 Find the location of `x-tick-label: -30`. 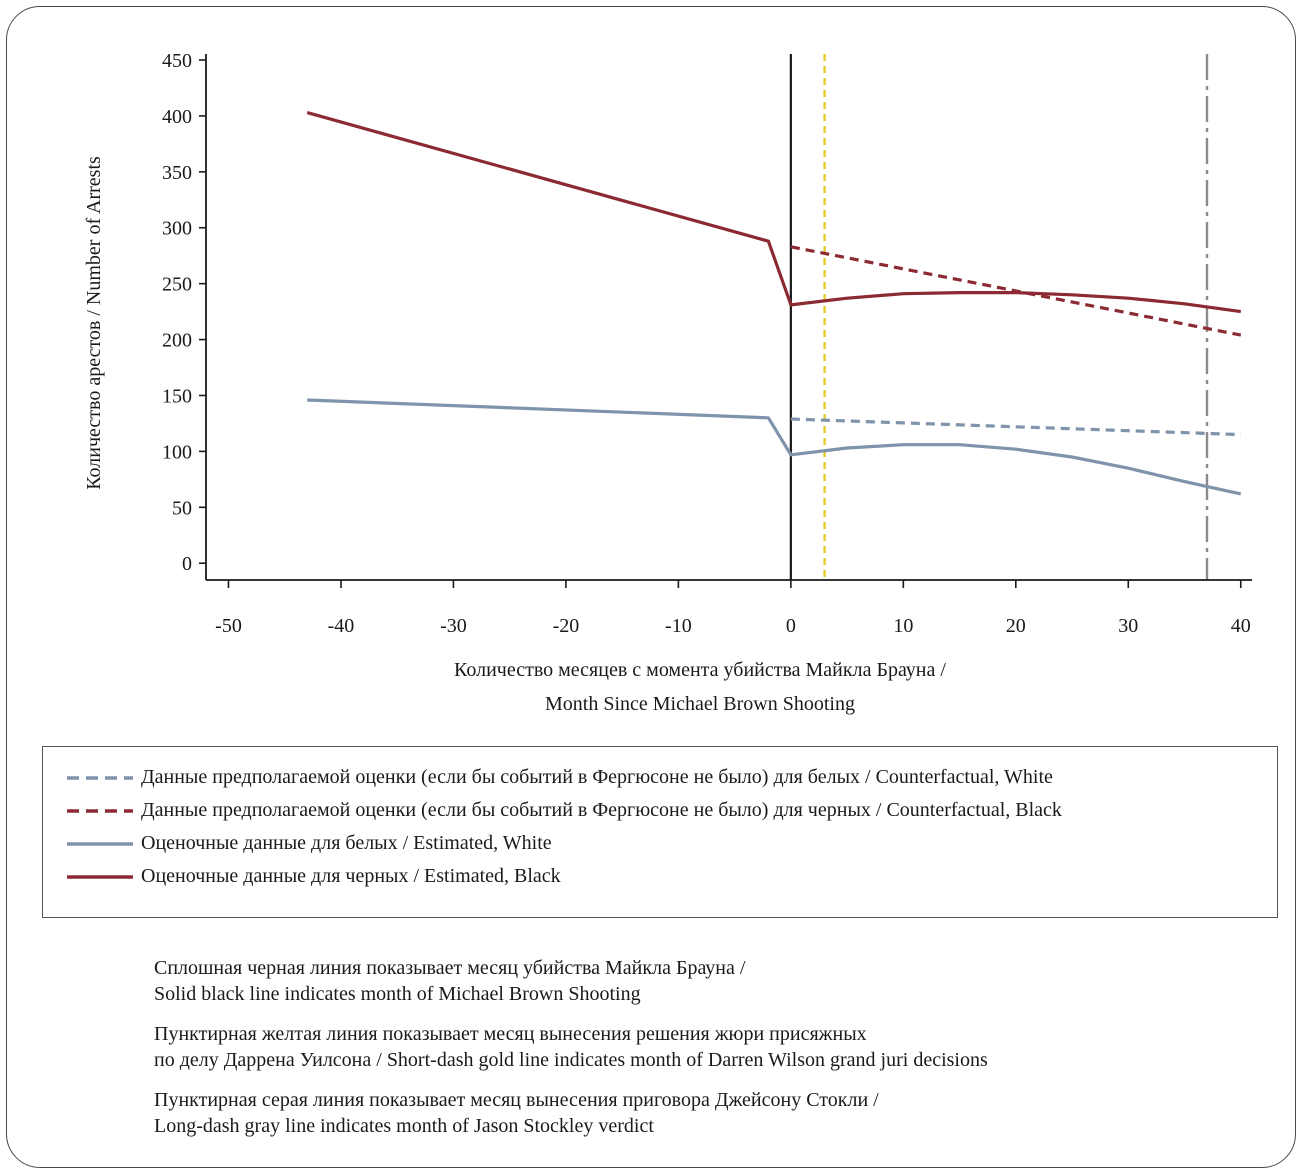

x-tick-label: -30 is located at coordinates (453, 626).